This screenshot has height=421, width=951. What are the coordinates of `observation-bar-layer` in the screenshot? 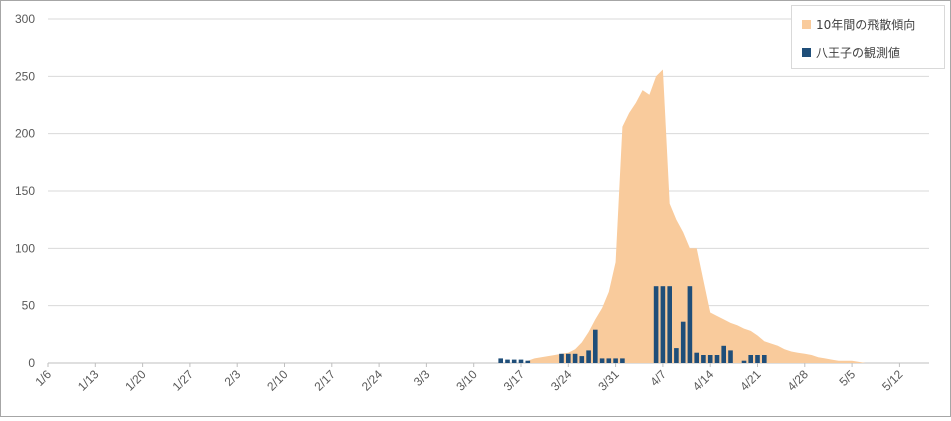 It's located at (632, 324).